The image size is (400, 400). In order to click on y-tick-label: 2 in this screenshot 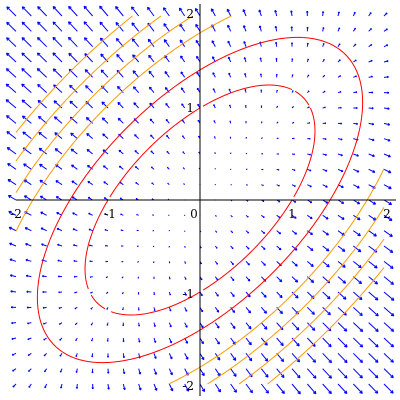, I will do `click(190, 14)`.